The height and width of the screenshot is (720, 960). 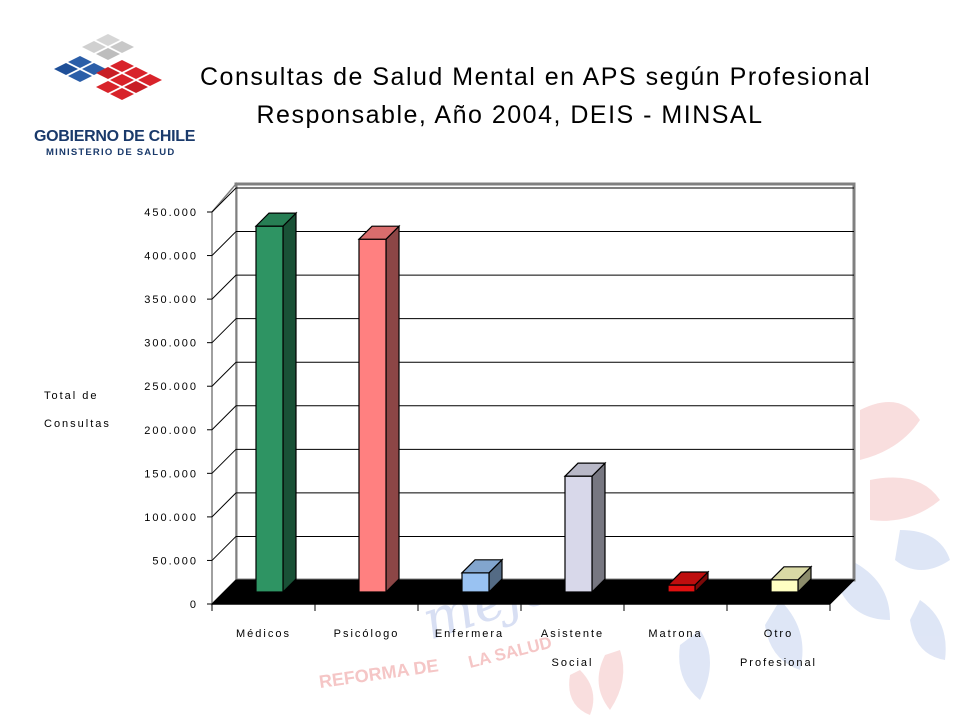 What do you see at coordinates (115, 136) in the screenshot?
I see `logo-text-gobierno: GOBIERNO DE CHILE` at bounding box center [115, 136].